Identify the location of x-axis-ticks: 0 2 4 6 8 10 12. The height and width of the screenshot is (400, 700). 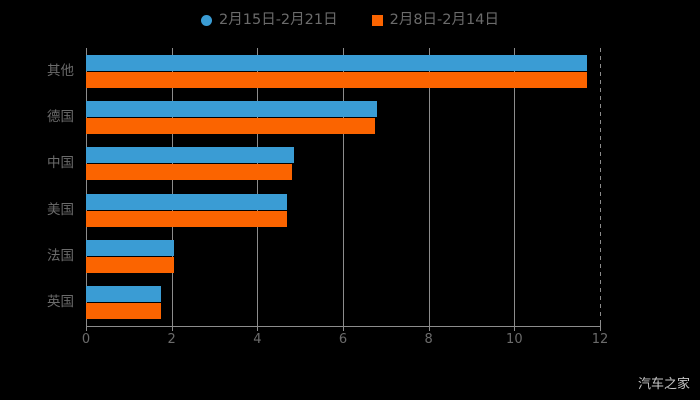
(345, 338).